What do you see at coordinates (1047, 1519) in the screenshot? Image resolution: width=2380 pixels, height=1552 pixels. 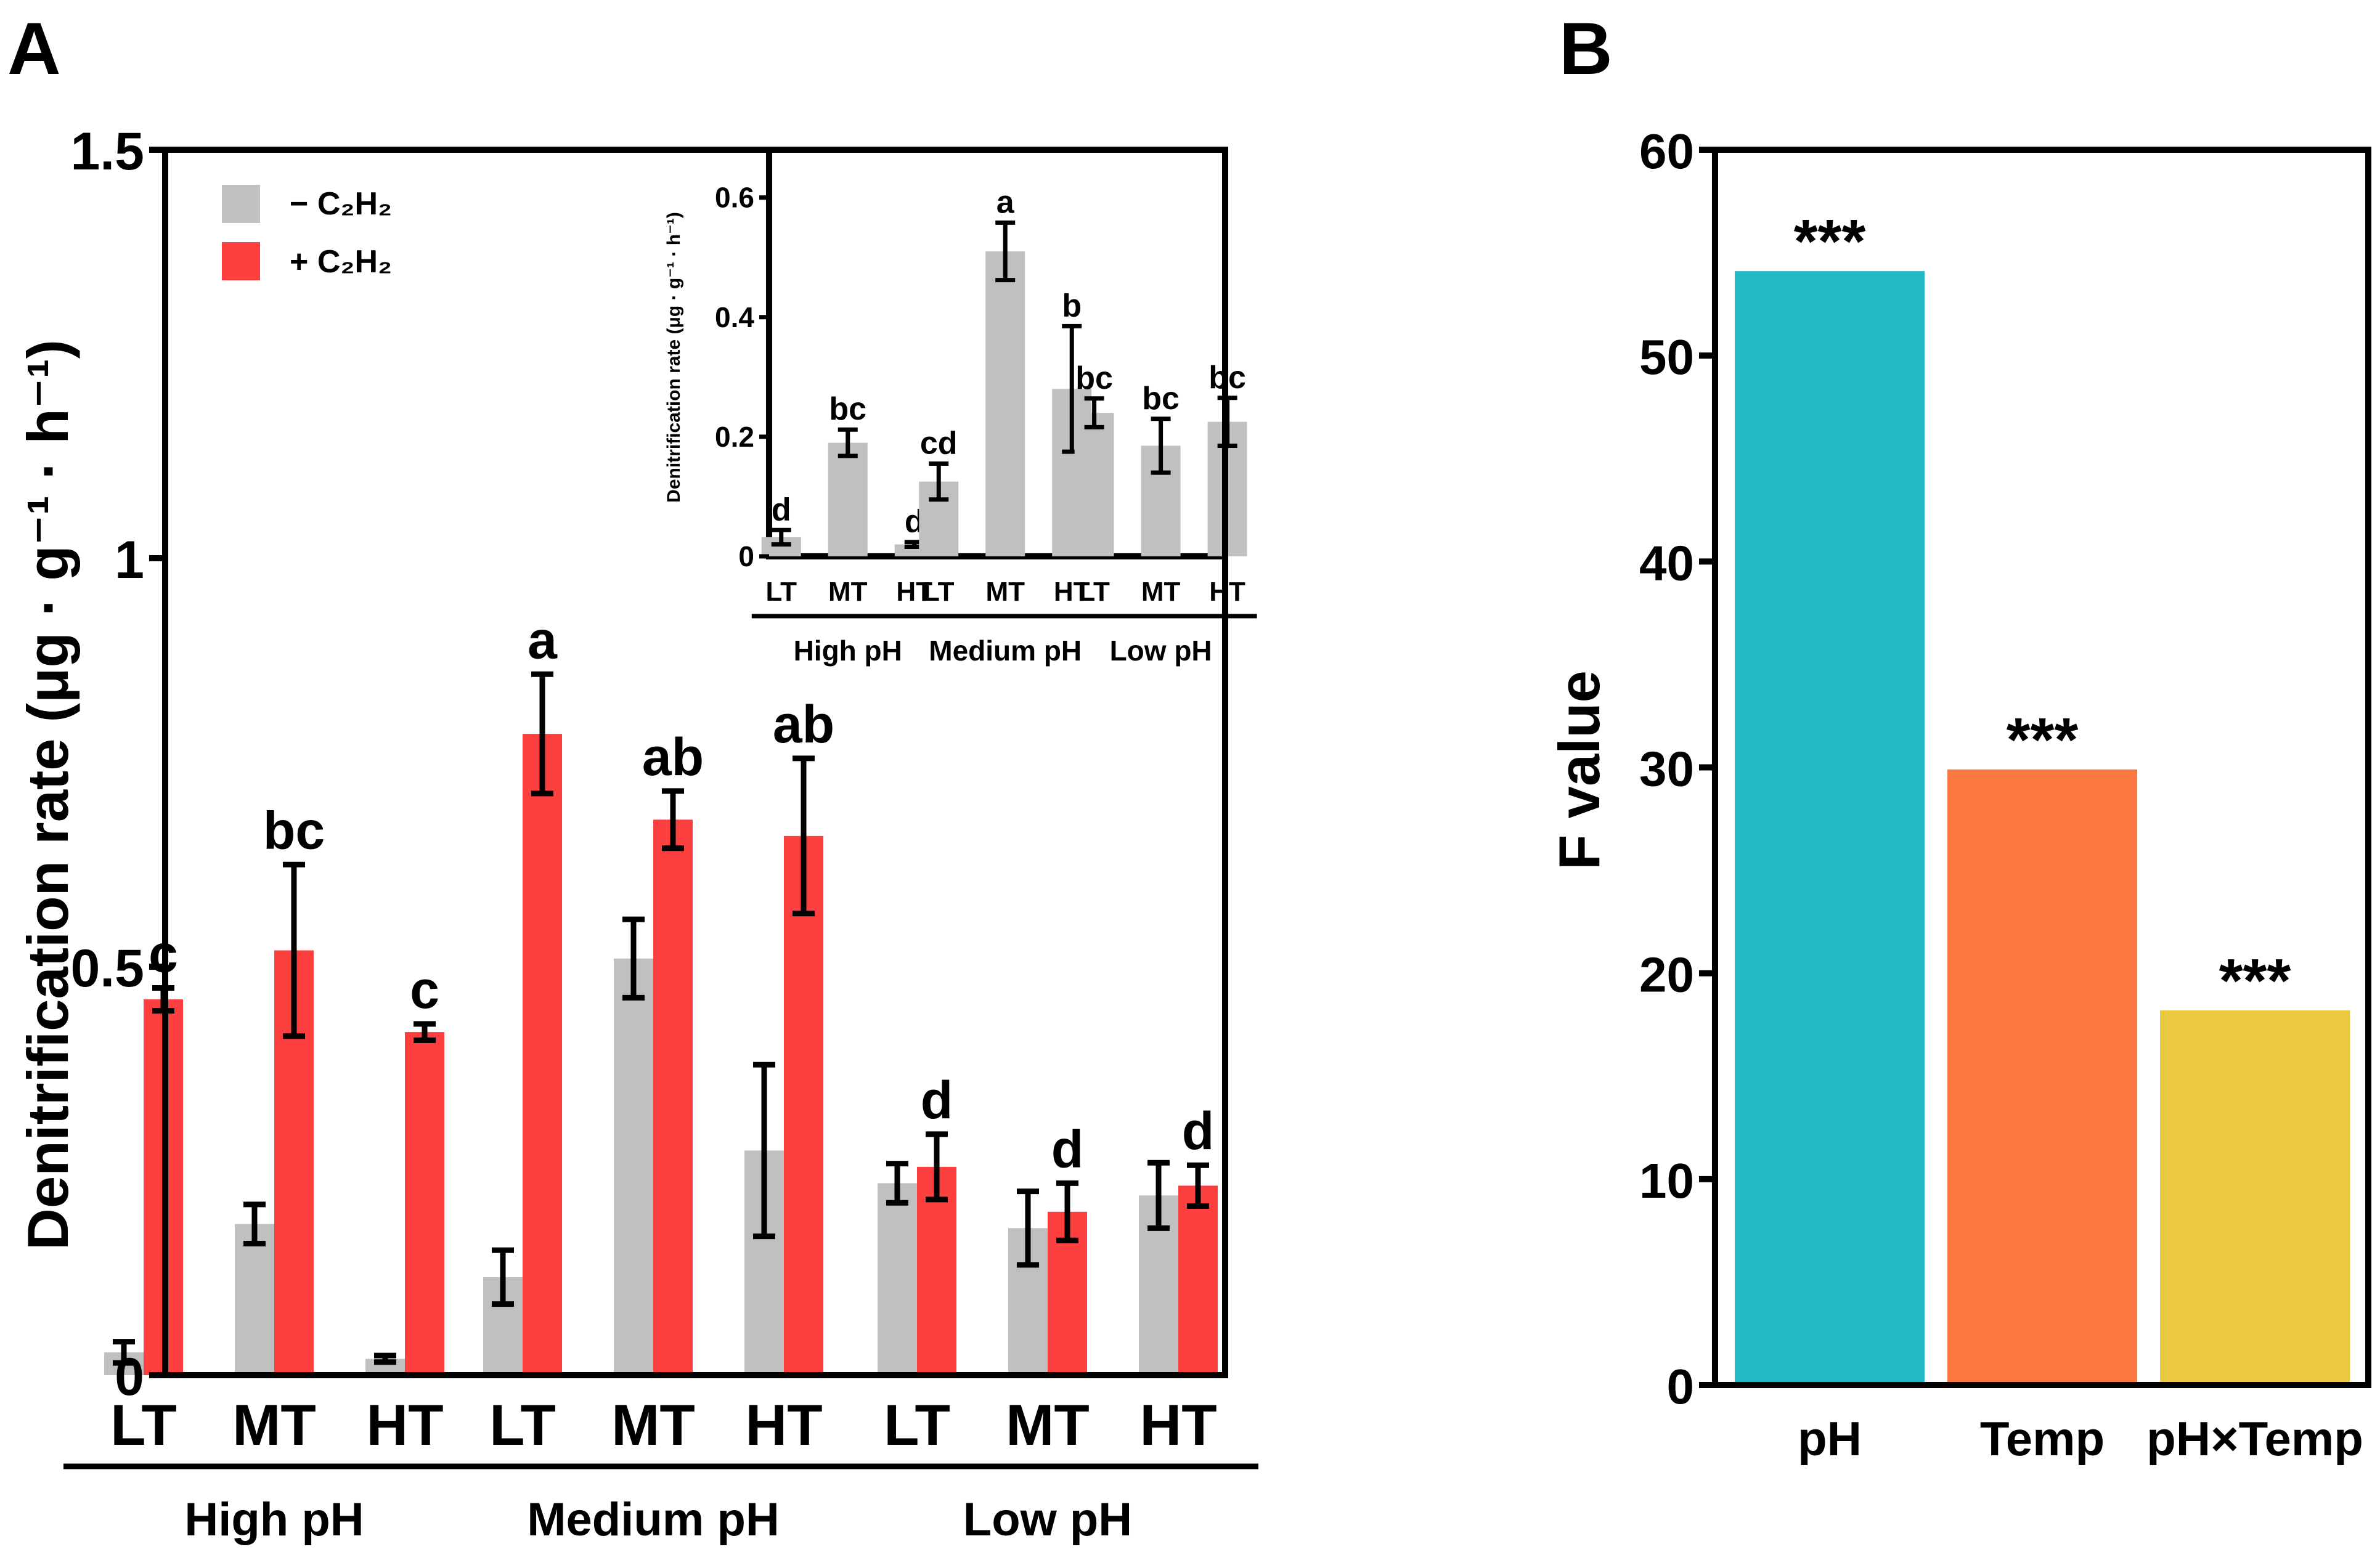 I see `group-label: Low pH` at bounding box center [1047, 1519].